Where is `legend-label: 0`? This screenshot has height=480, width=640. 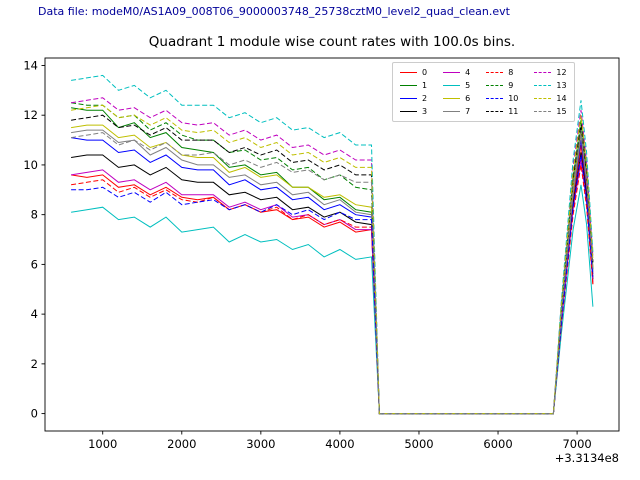 legend-label: 0 is located at coordinates (425, 72).